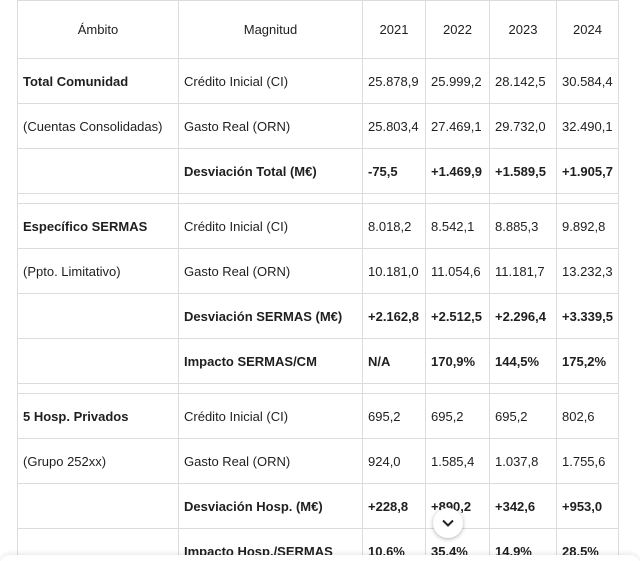 The width and height of the screenshot is (640, 561). I want to click on header-cell: Ámbito, so click(98, 29).